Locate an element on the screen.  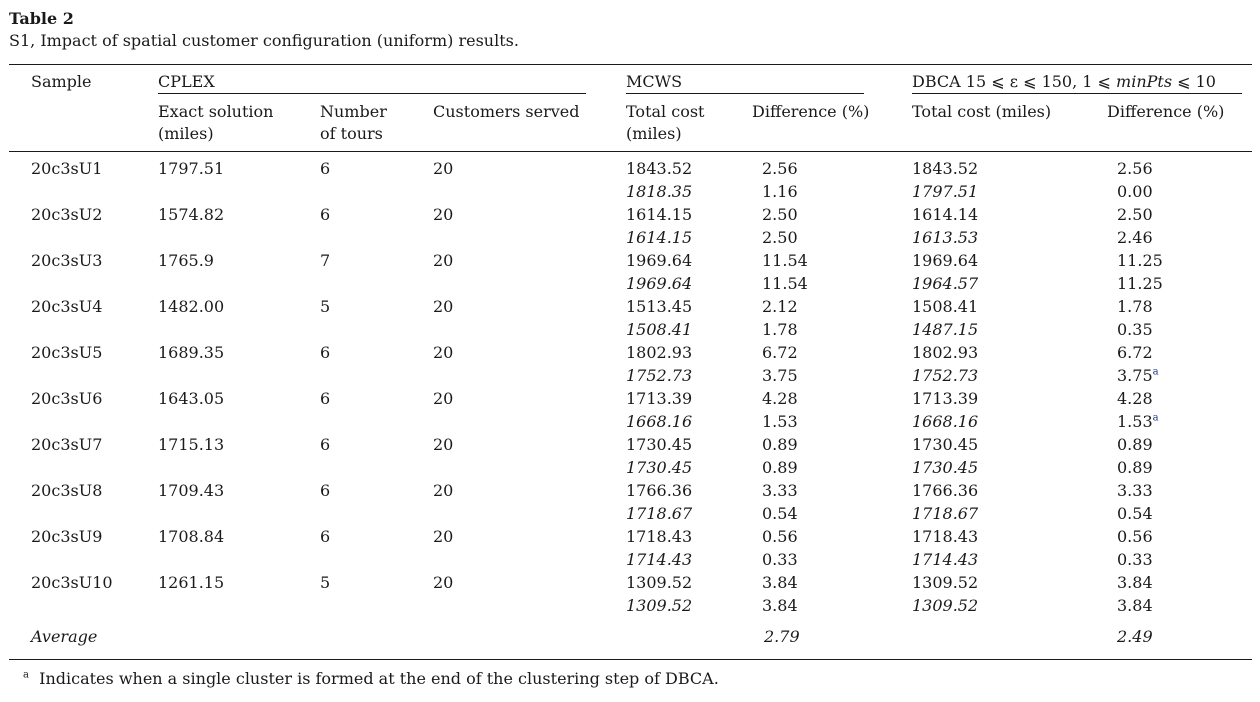
cell-dbca-total-cost-alt: 1613.53 is located at coordinates (945, 237).